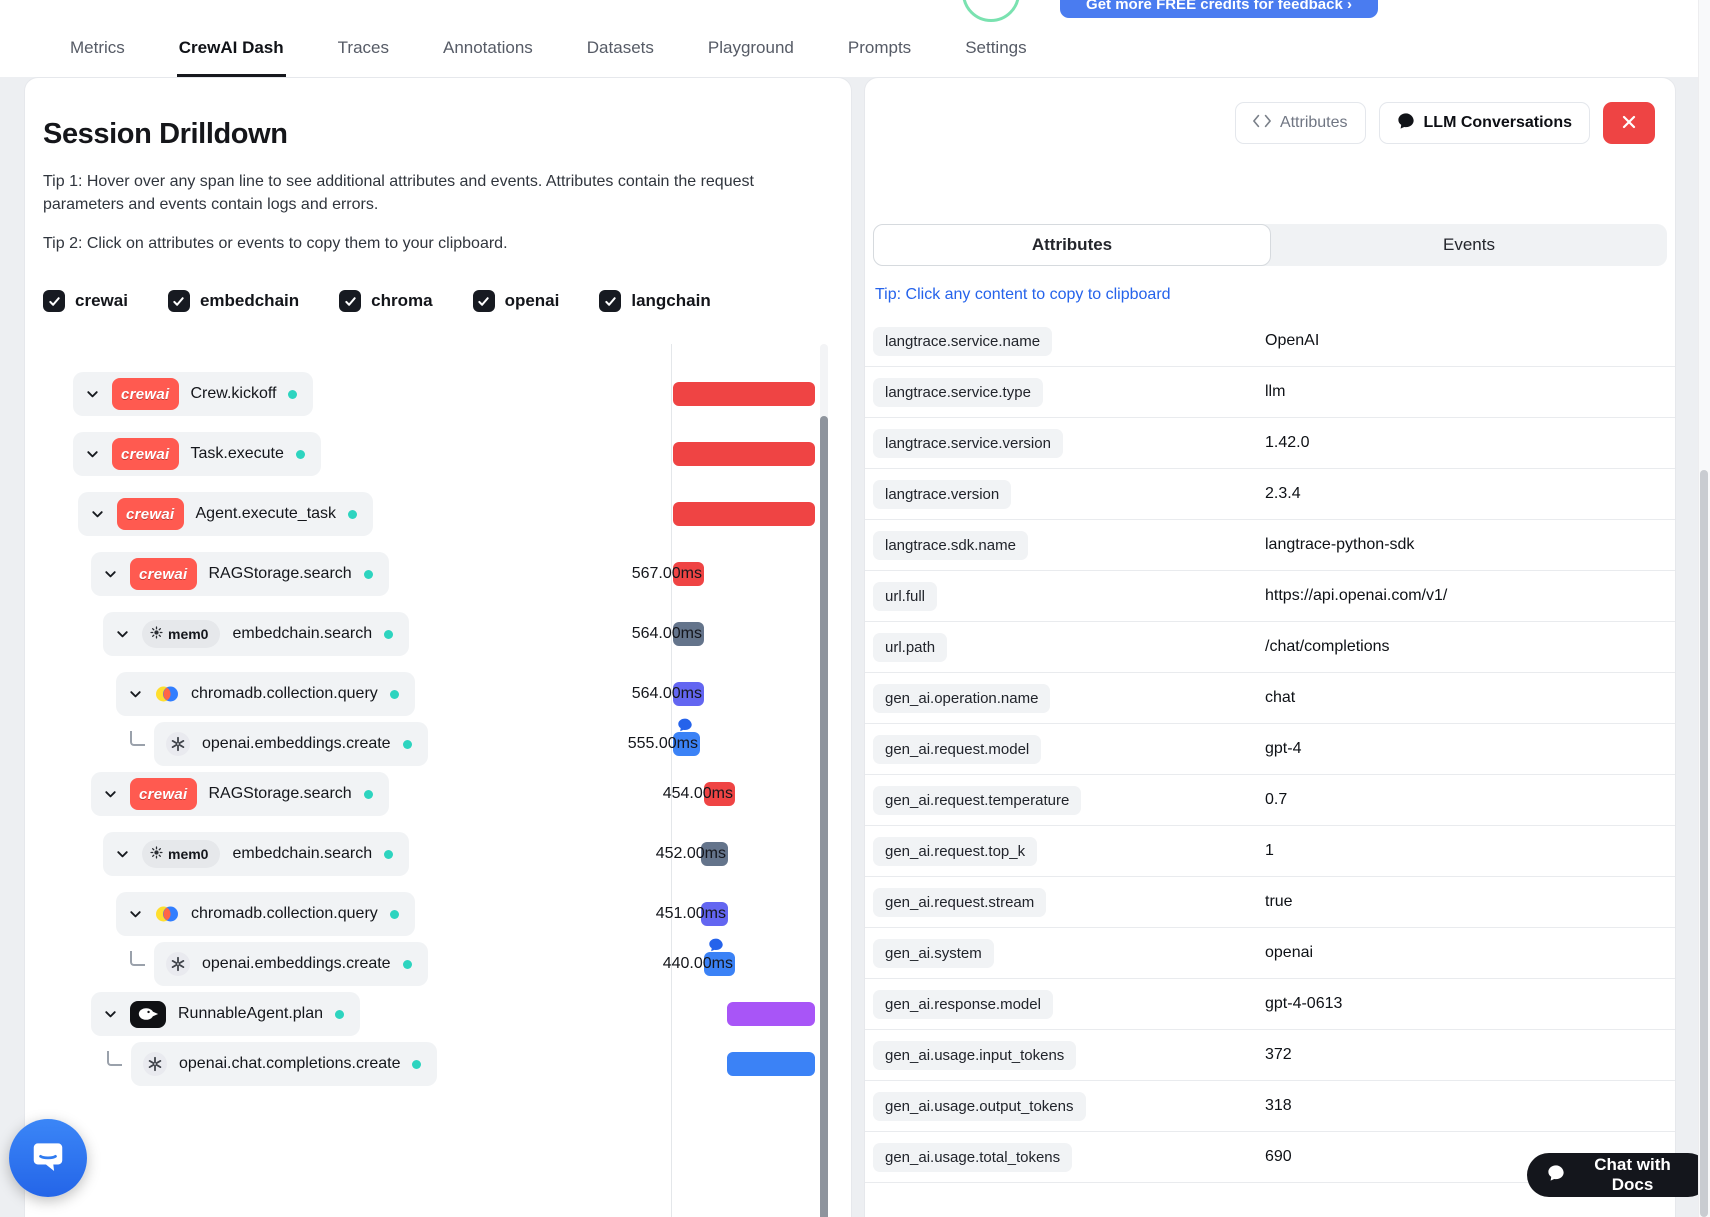 This screenshot has height=1217, width=1710. What do you see at coordinates (438, 454) in the screenshot?
I see `span-row: crewai Task.execute` at bounding box center [438, 454].